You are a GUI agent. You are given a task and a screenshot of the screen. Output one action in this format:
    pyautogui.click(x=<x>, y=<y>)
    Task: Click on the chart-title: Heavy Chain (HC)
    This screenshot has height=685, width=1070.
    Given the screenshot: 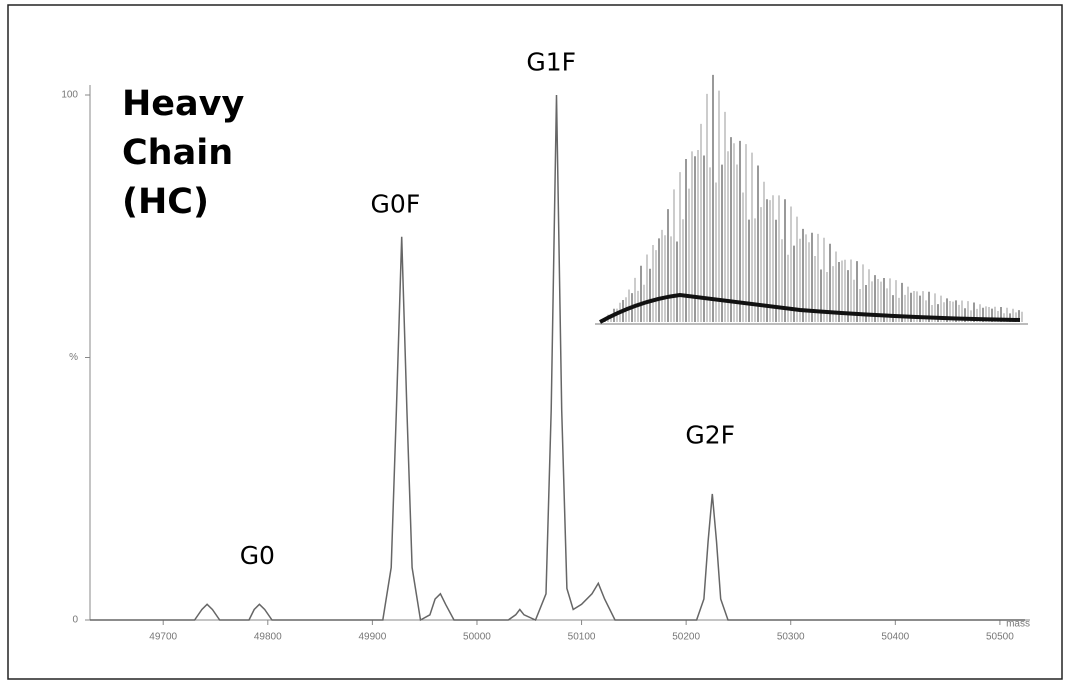 What is the action you would take?
    pyautogui.click(x=183, y=153)
    